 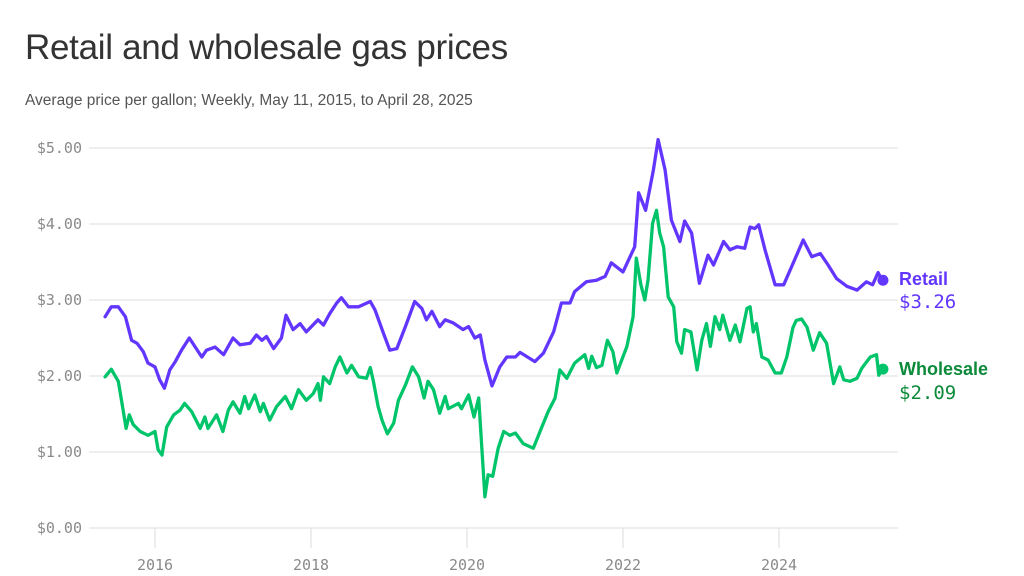 What do you see at coordinates (927, 302) in the screenshot?
I see `series-value-retail: $3.26` at bounding box center [927, 302].